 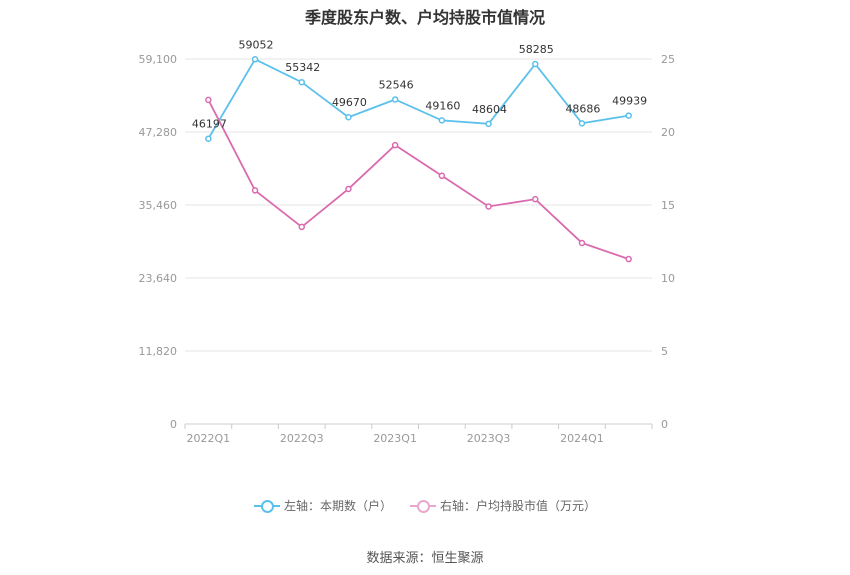 What do you see at coordinates (209, 124) in the screenshot?
I see `data-label: 46197` at bounding box center [209, 124].